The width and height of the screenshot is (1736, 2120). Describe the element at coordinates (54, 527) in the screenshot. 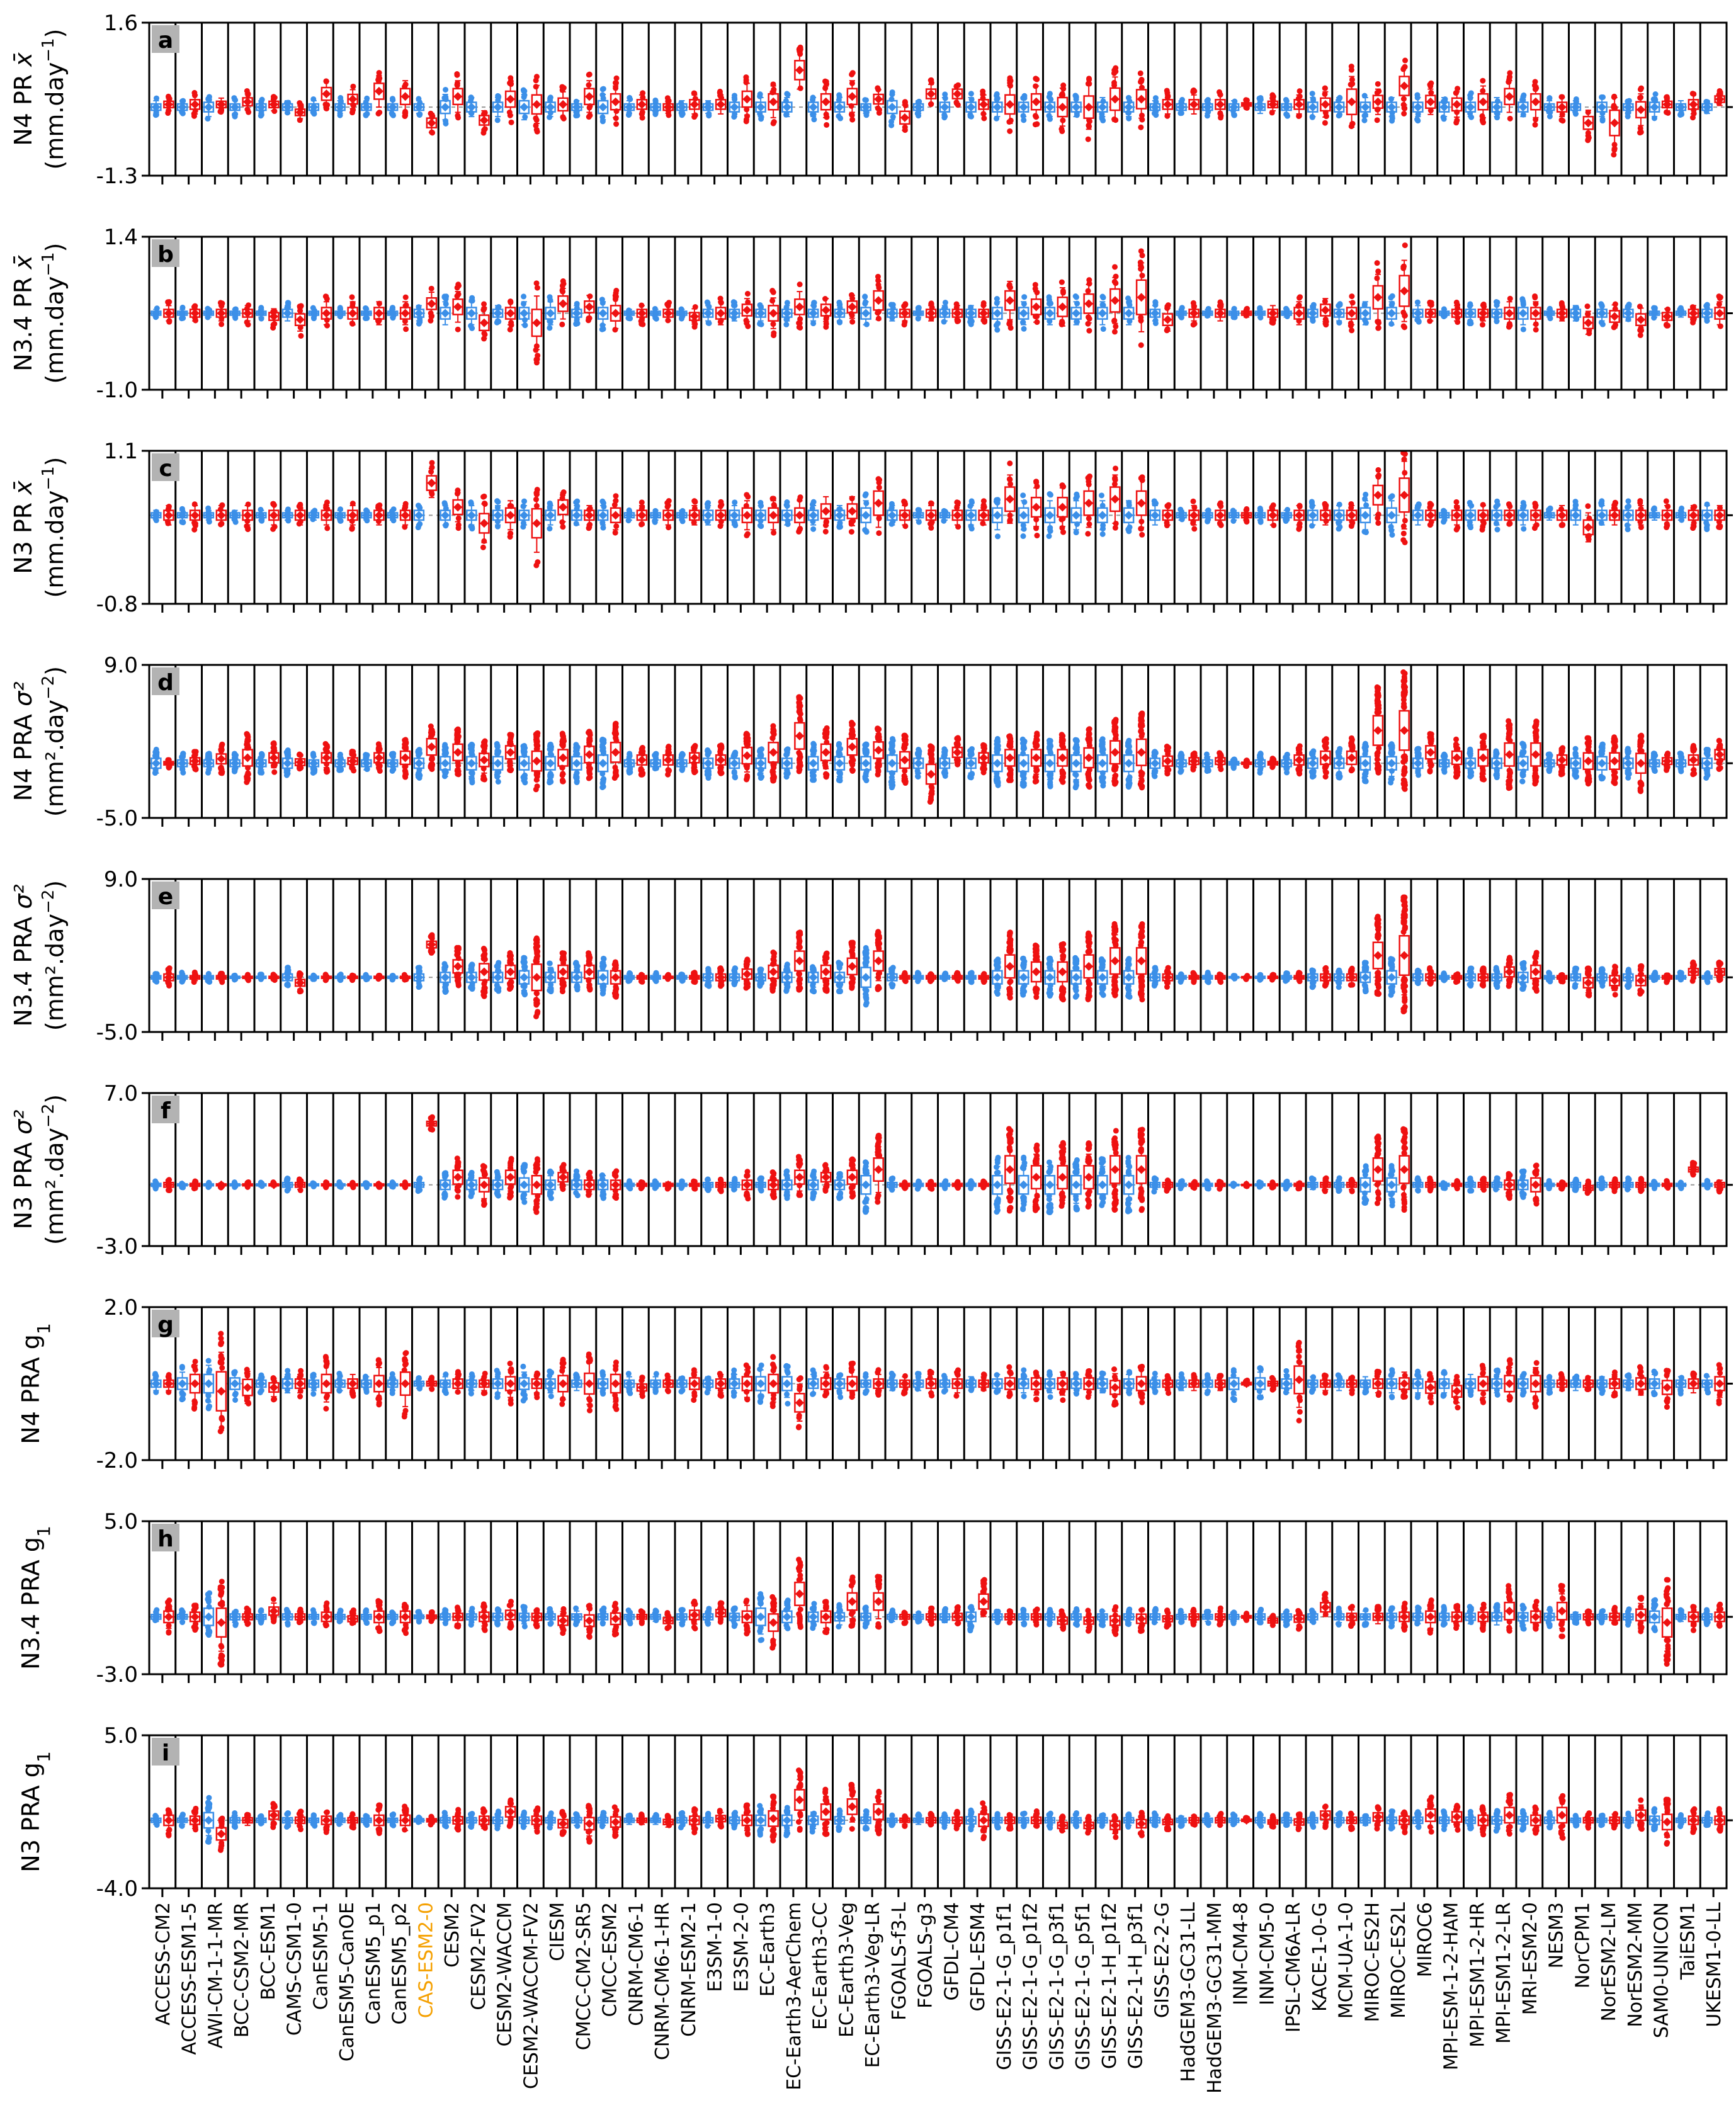

I see `ylabel-unit: (mm.day−1)` at that location.